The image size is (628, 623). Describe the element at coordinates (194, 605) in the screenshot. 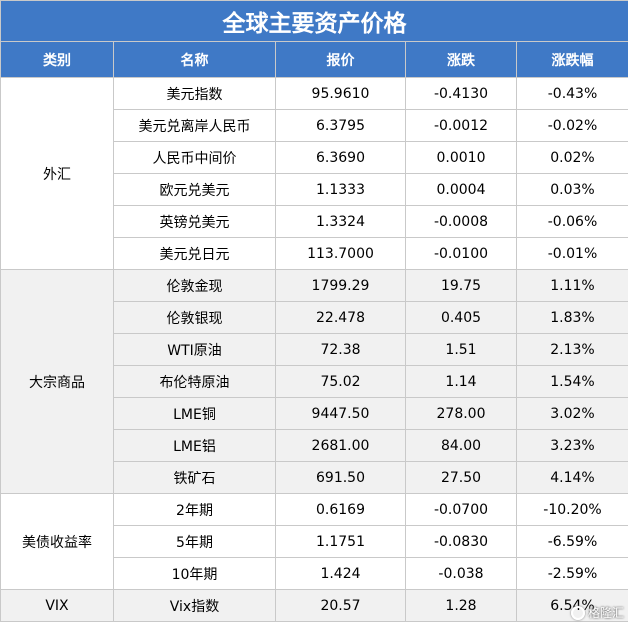

I see `asset-name-cell: Vix指数` at that location.